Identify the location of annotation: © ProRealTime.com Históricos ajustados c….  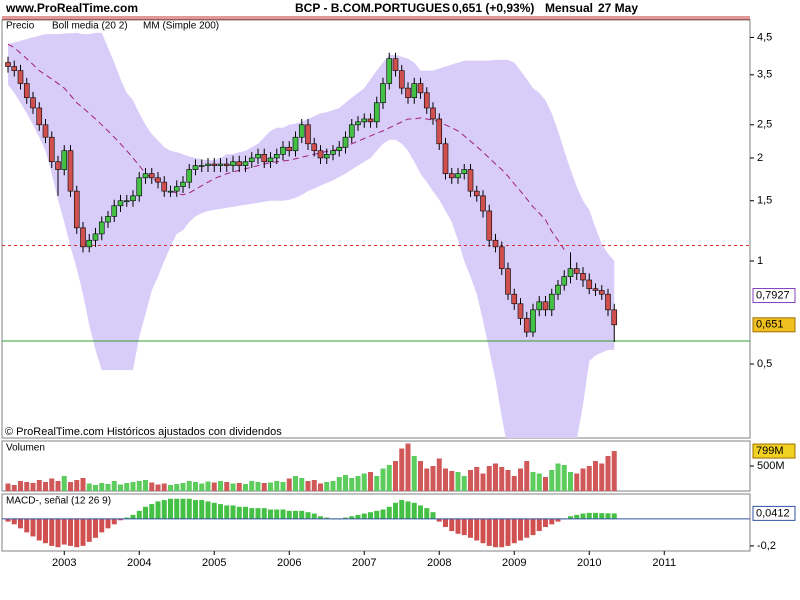
(143, 432).